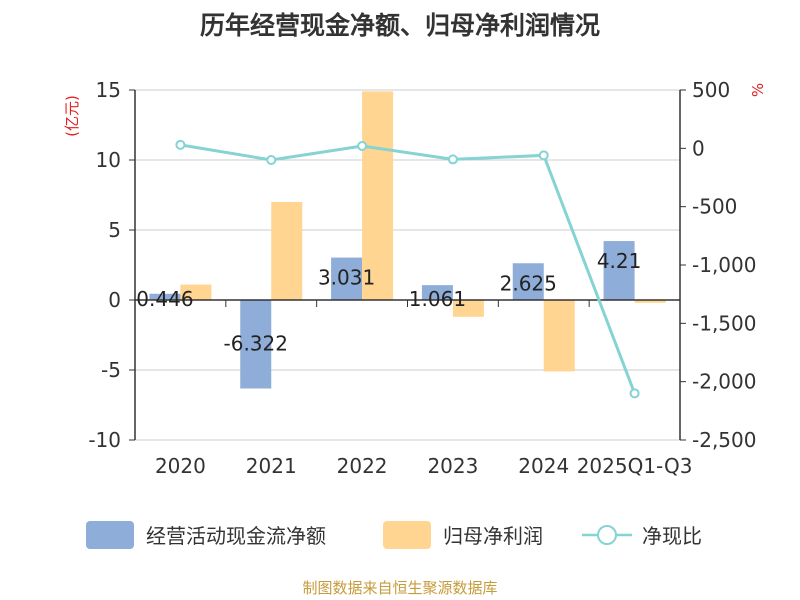 The width and height of the screenshot is (800, 600). I want to click on data-label: 1.061, so click(437, 299).